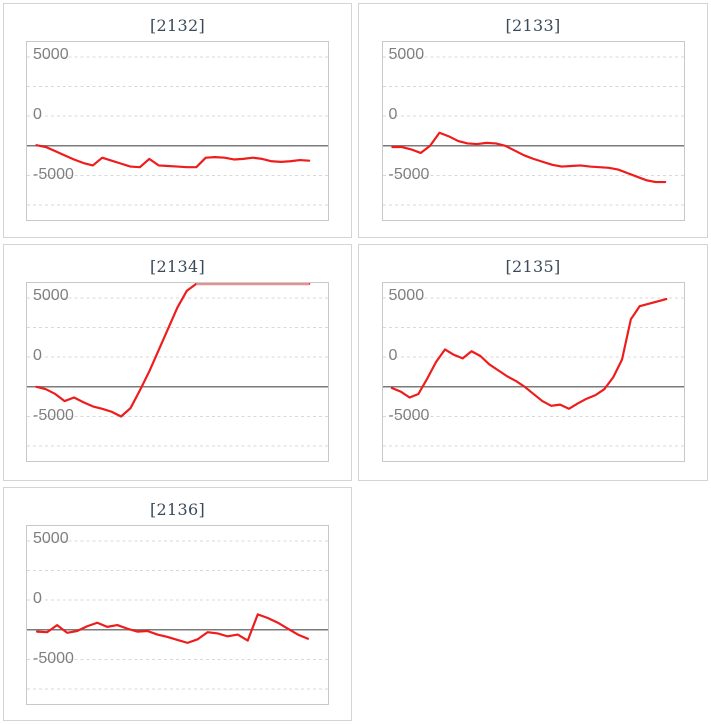 Image resolution: width=711 pixels, height=724 pixels. I want to click on panel-title: [2133], so click(533, 25).